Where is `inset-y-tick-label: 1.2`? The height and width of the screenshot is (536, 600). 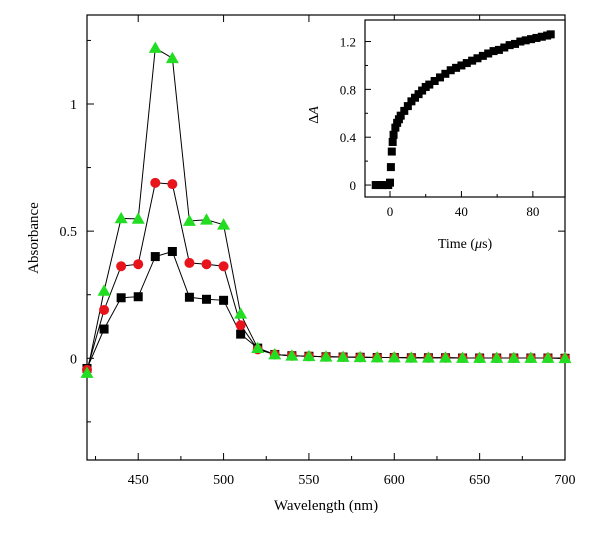 inset-y-tick-label: 1.2 is located at coordinates (348, 42).